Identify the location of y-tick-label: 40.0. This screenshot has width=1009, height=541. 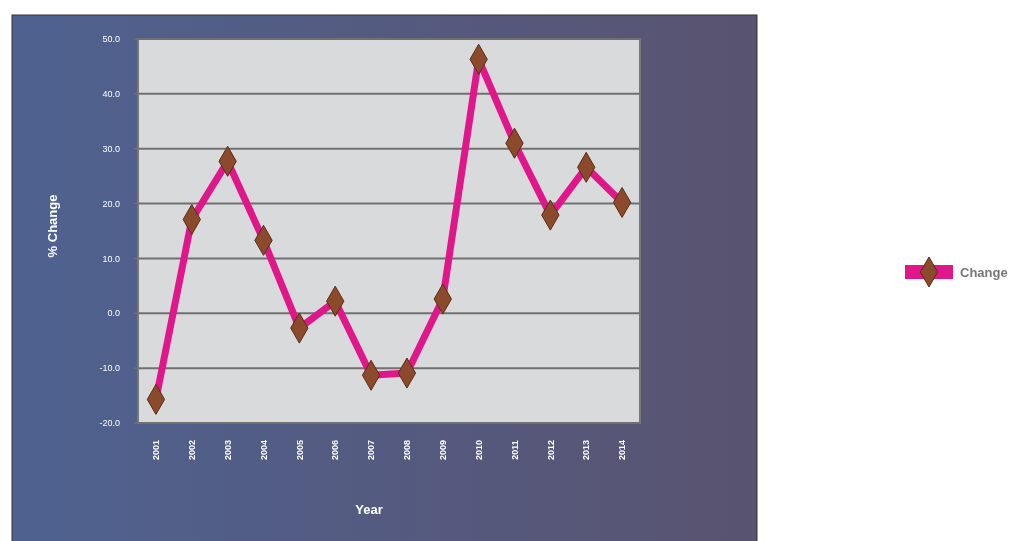
(111, 94).